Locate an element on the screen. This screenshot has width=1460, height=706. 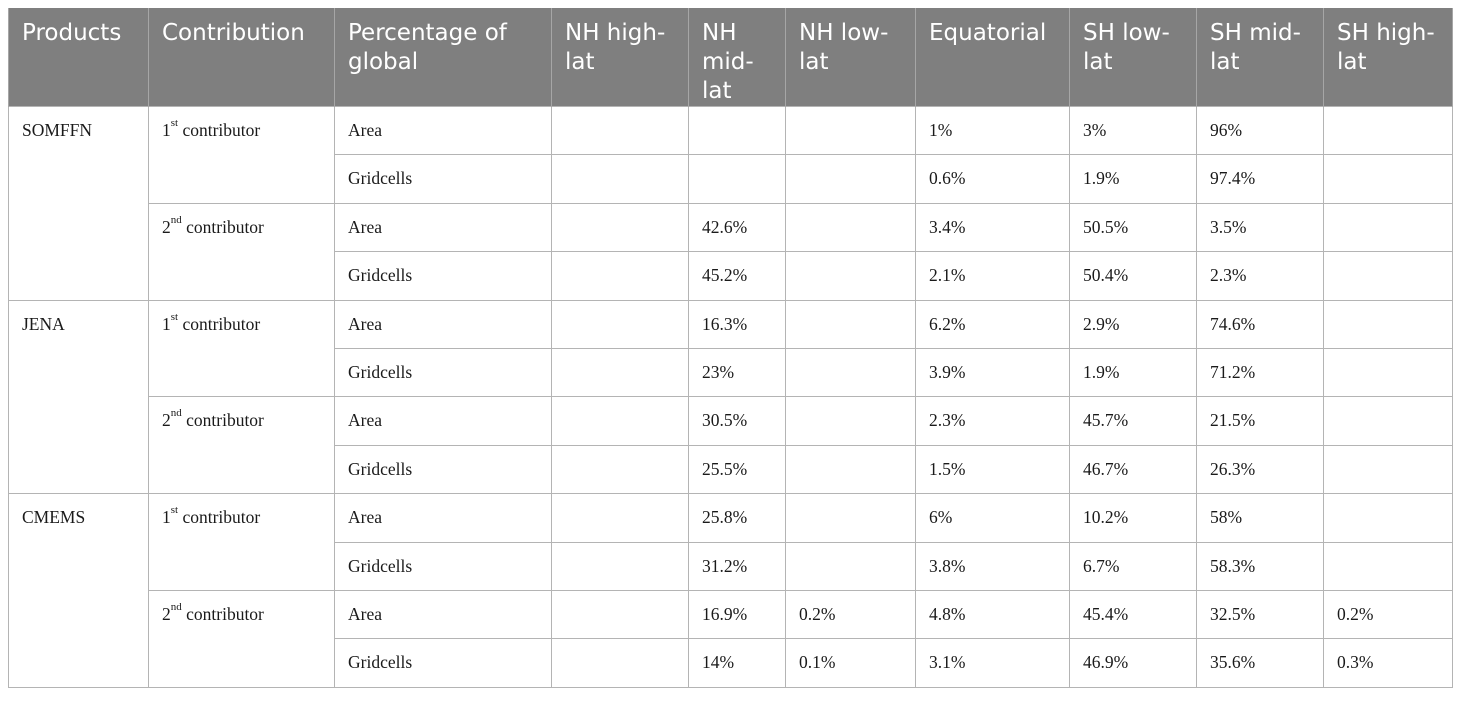
value-cell: 96% is located at coordinates (1260, 130).